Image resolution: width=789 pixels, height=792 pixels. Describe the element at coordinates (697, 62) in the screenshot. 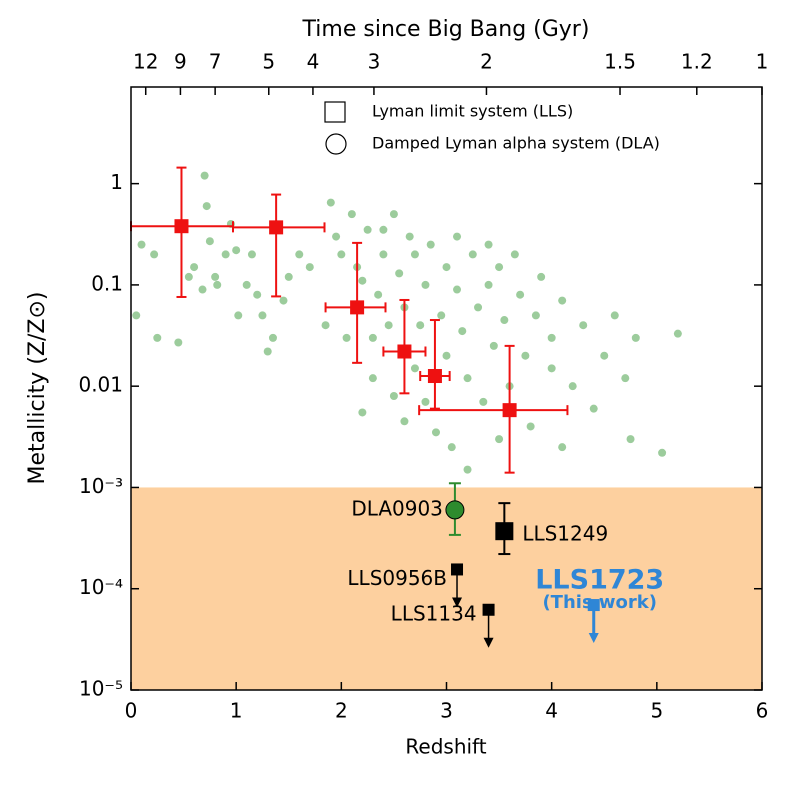

I see `x2-tick-label: 1.2` at that location.